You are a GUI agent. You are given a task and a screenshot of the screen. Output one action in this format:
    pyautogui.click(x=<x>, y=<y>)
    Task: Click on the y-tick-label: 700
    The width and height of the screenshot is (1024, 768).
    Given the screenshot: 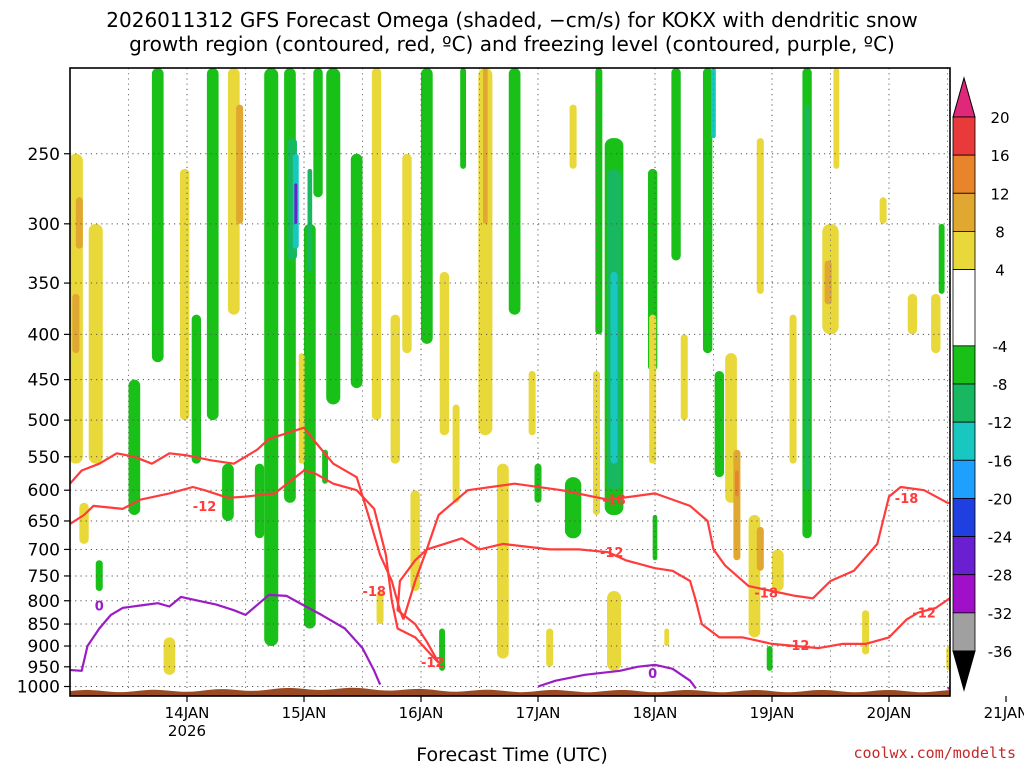 What is the action you would take?
    pyautogui.click(x=44, y=550)
    